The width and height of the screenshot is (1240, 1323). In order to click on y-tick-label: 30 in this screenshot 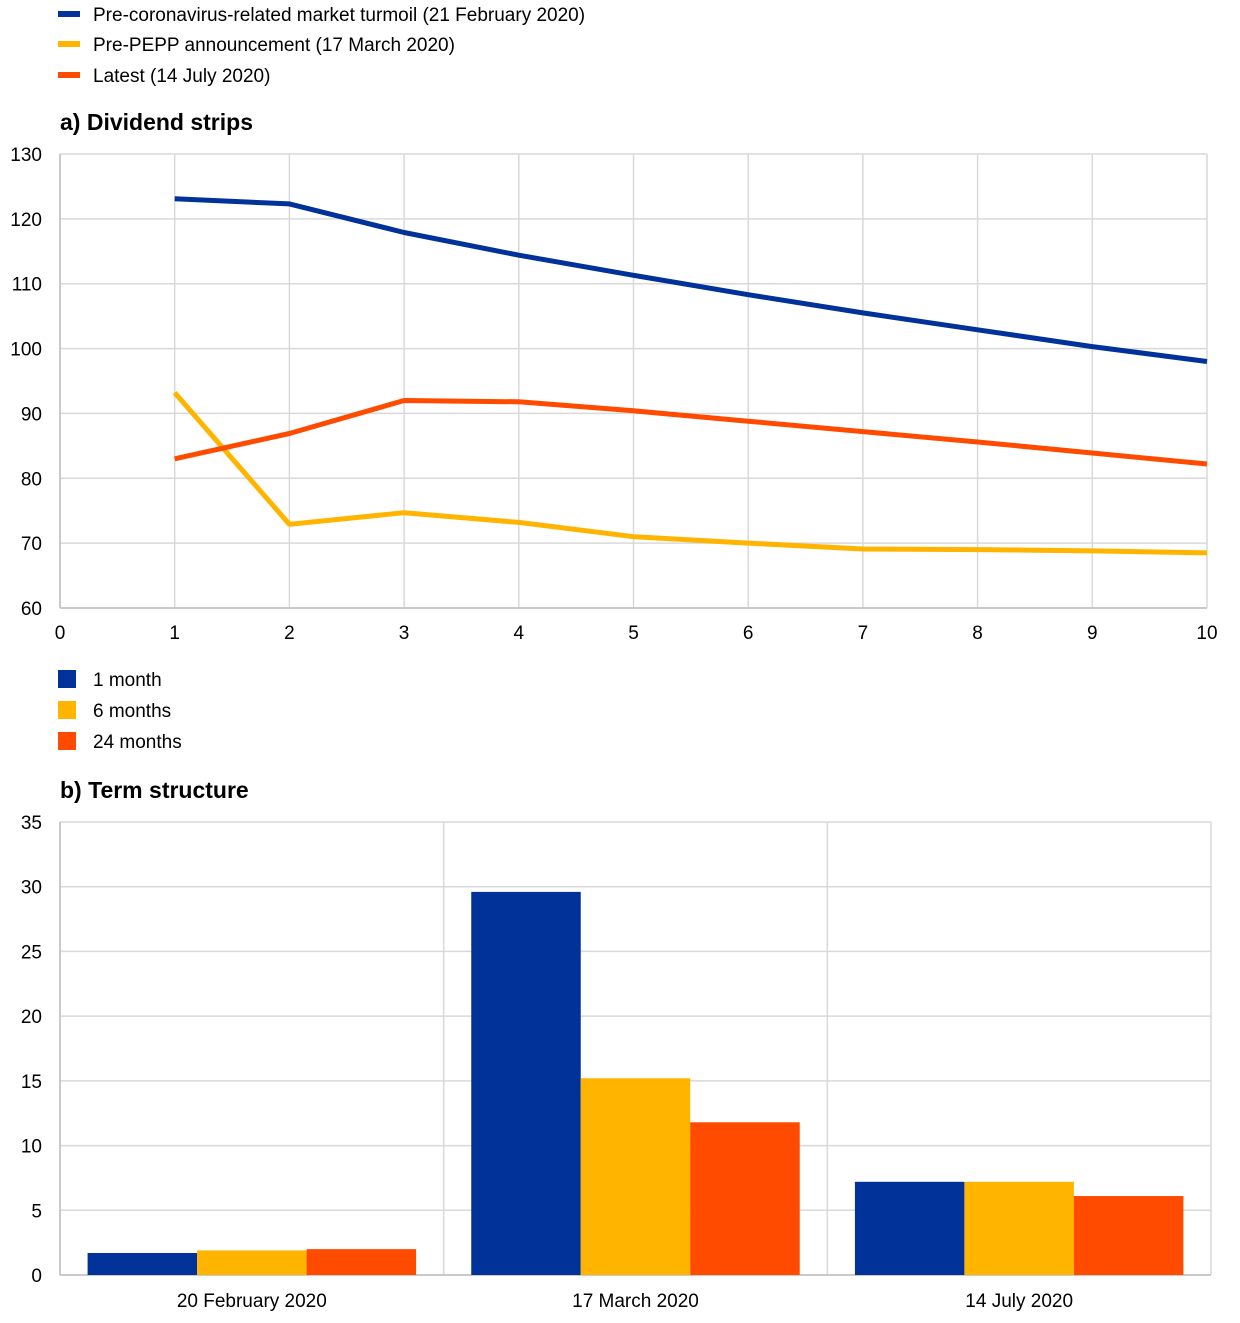, I will do `click(31, 888)`.